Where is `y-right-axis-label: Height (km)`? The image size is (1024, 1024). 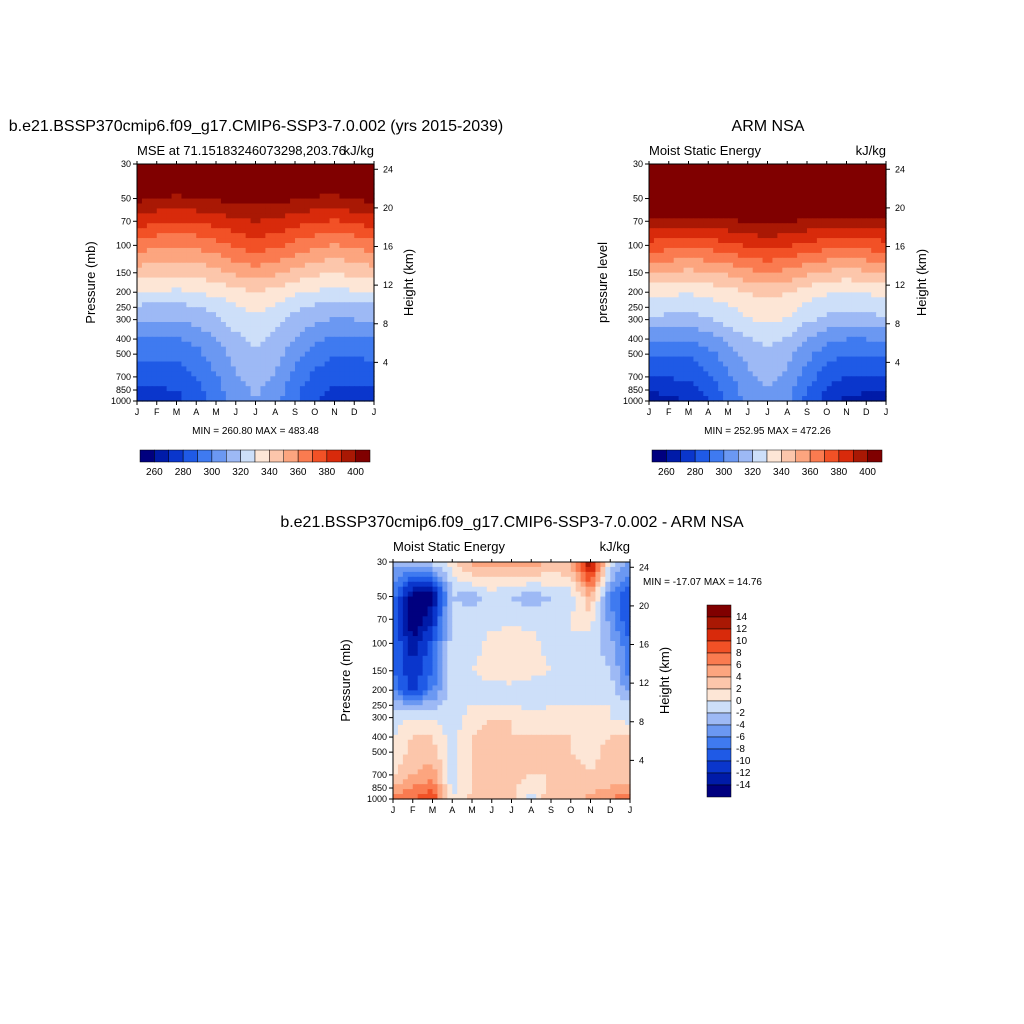 y-right-axis-label: Height (km) is located at coordinates (408, 282).